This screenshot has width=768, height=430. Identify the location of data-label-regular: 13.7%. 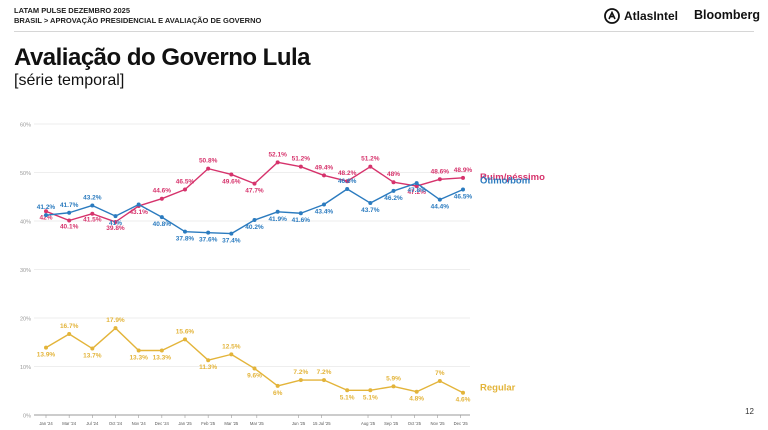
(92, 356).